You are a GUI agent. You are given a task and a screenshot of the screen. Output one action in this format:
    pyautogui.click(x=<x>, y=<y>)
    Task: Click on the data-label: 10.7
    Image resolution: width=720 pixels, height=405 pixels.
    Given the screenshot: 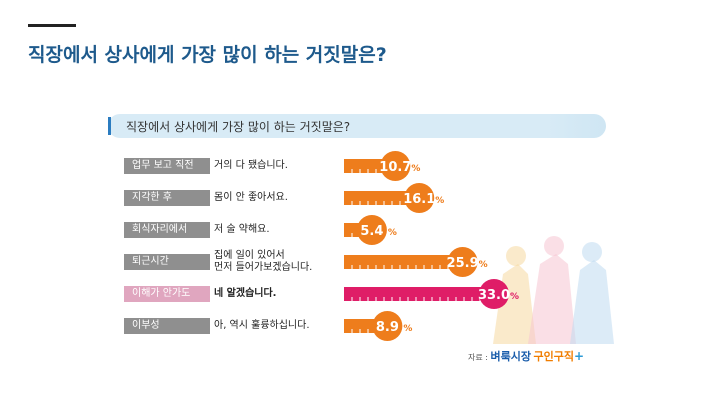 What is the action you would take?
    pyautogui.click(x=395, y=167)
    